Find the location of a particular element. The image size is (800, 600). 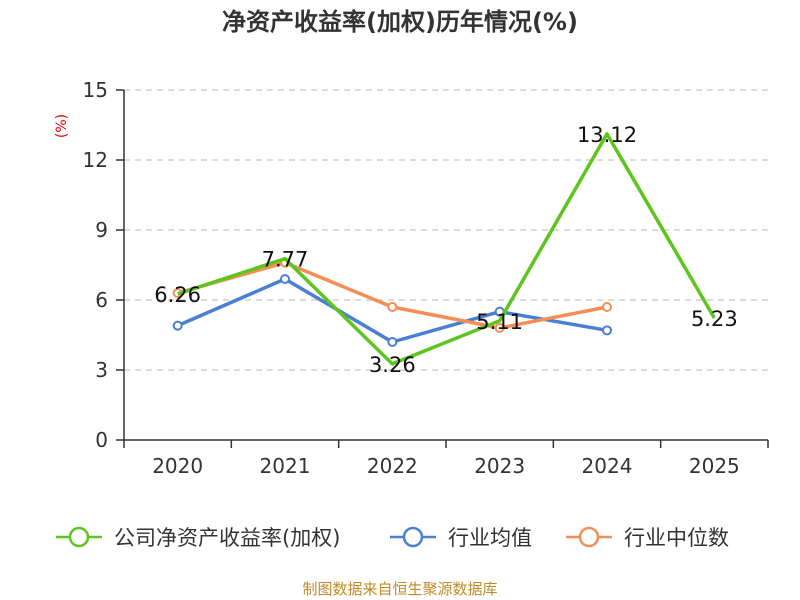

data-label: 5.11 is located at coordinates (499, 322).